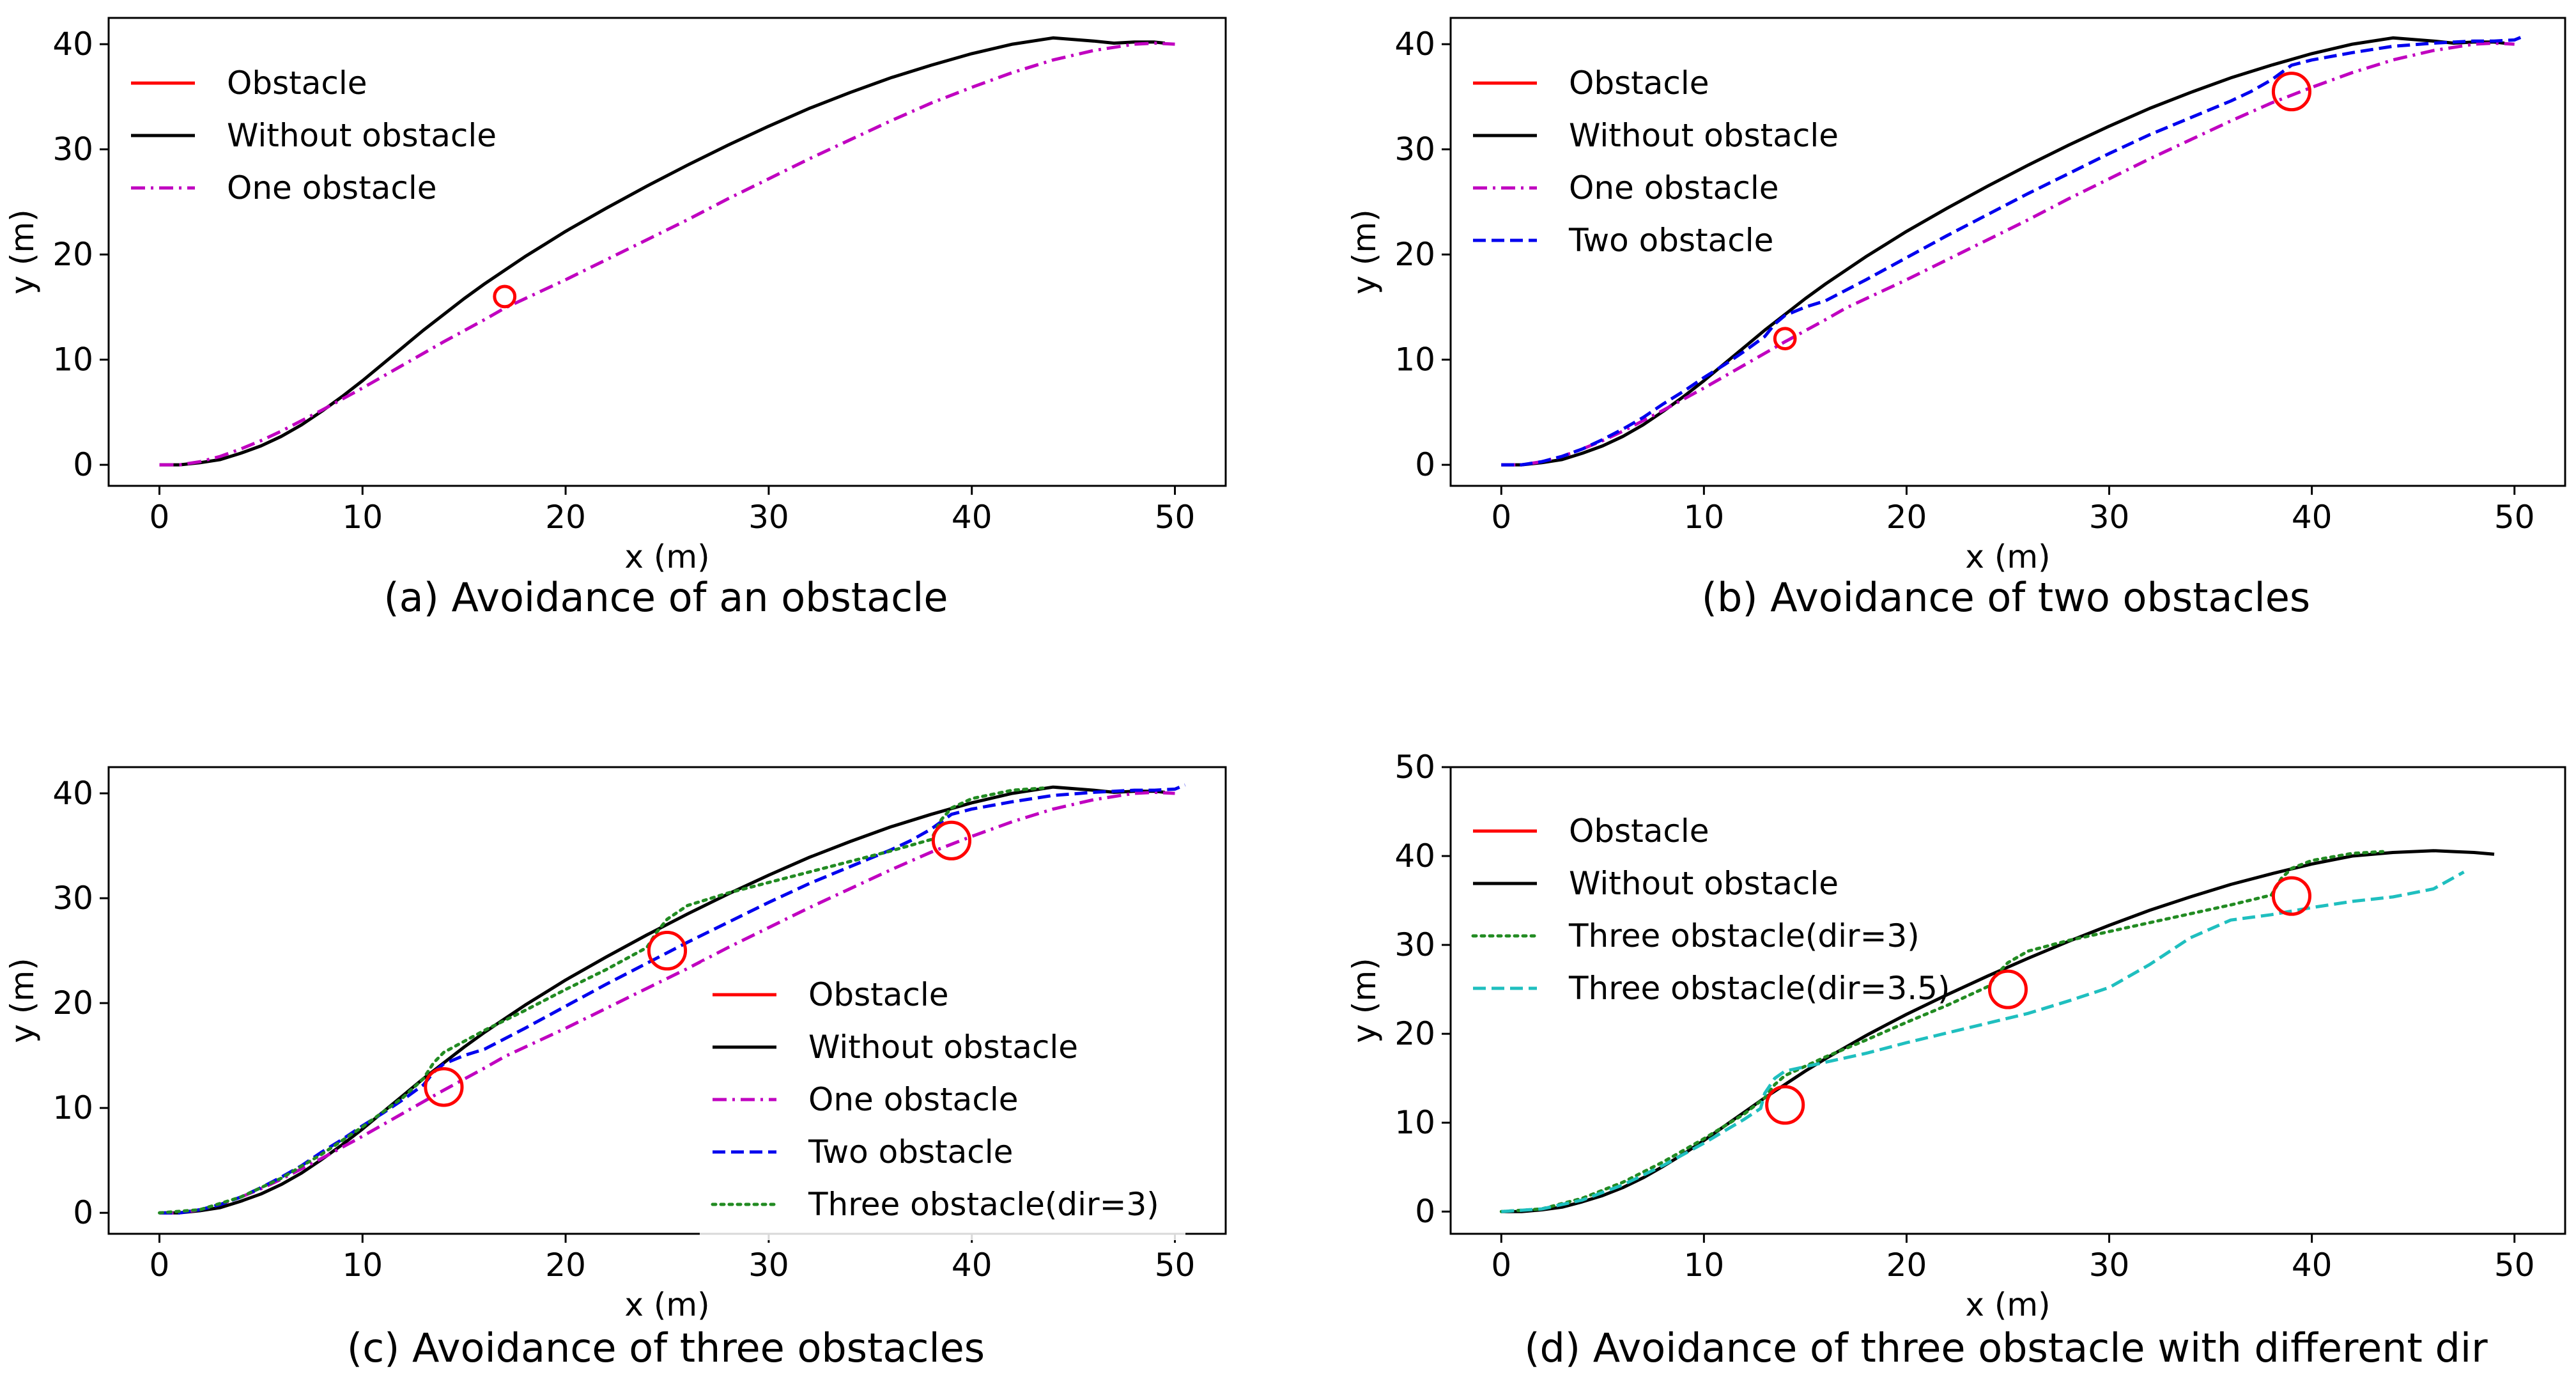 The width and height of the screenshot is (2576, 1377). What do you see at coordinates (1759, 988) in the screenshot?
I see `legend-label-three-obstacle-dir-3-5: Three obstacle(dir=3.5)` at bounding box center [1759, 988].